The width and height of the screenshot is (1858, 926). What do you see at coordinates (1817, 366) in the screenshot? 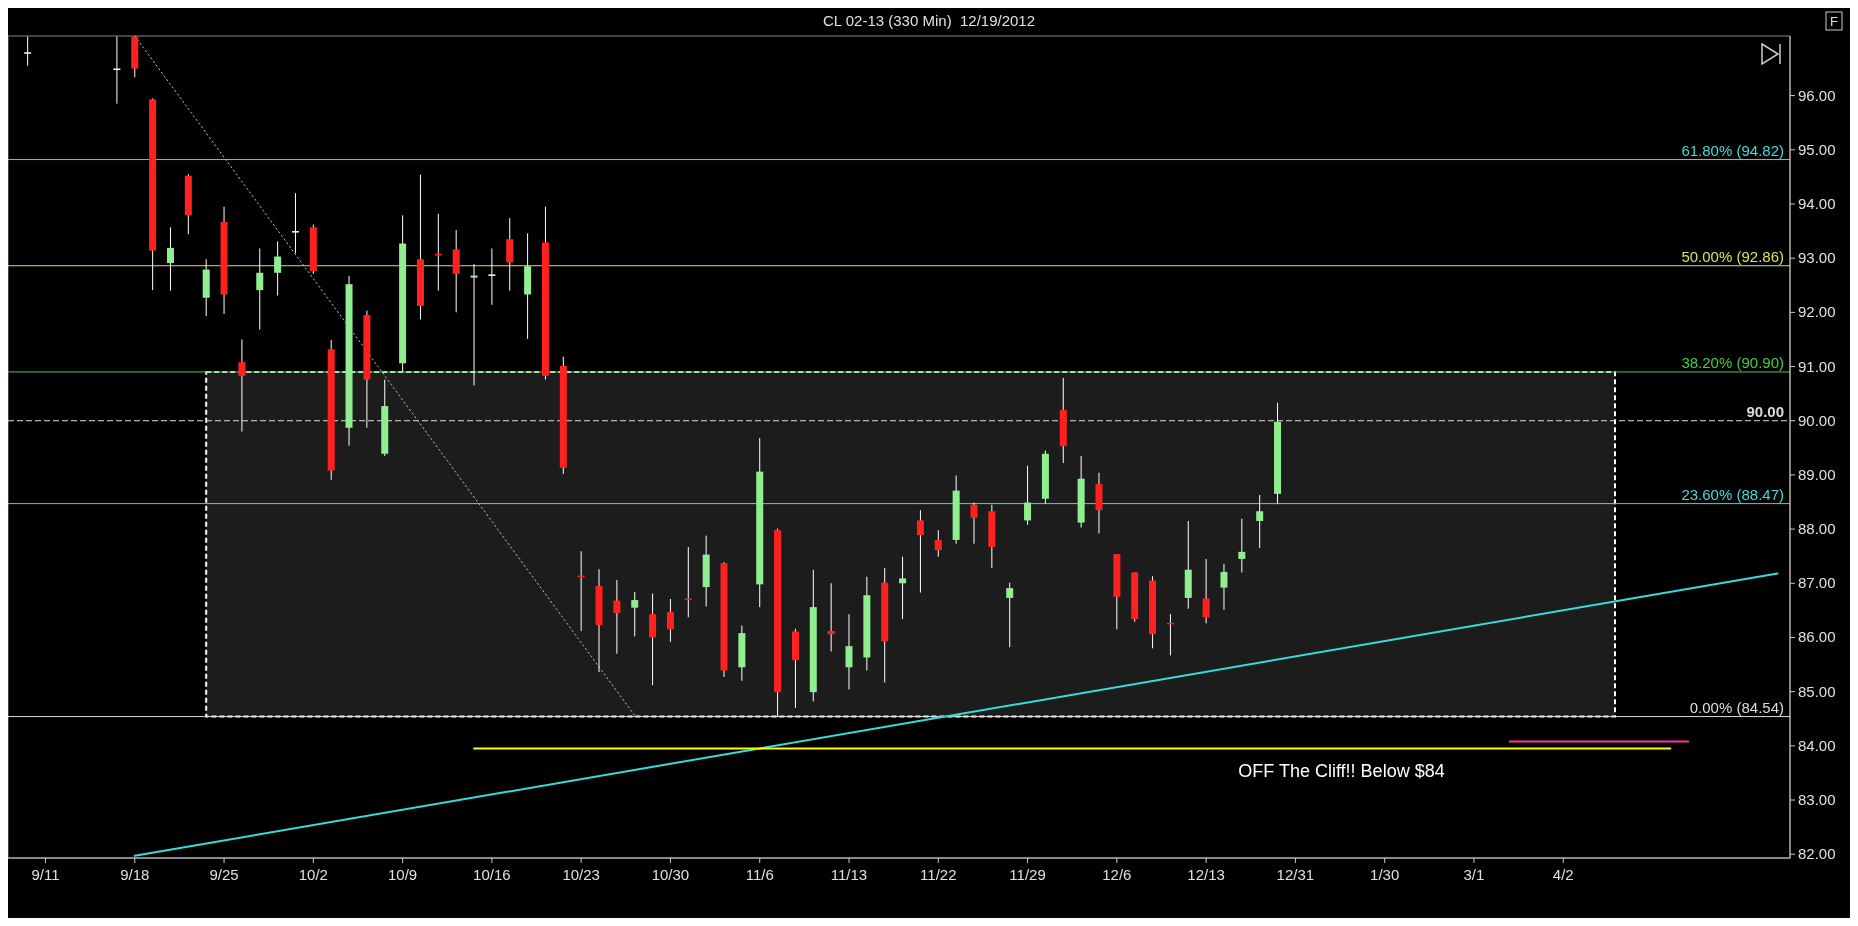
I see `y-tick-label: 91.00` at bounding box center [1817, 366].